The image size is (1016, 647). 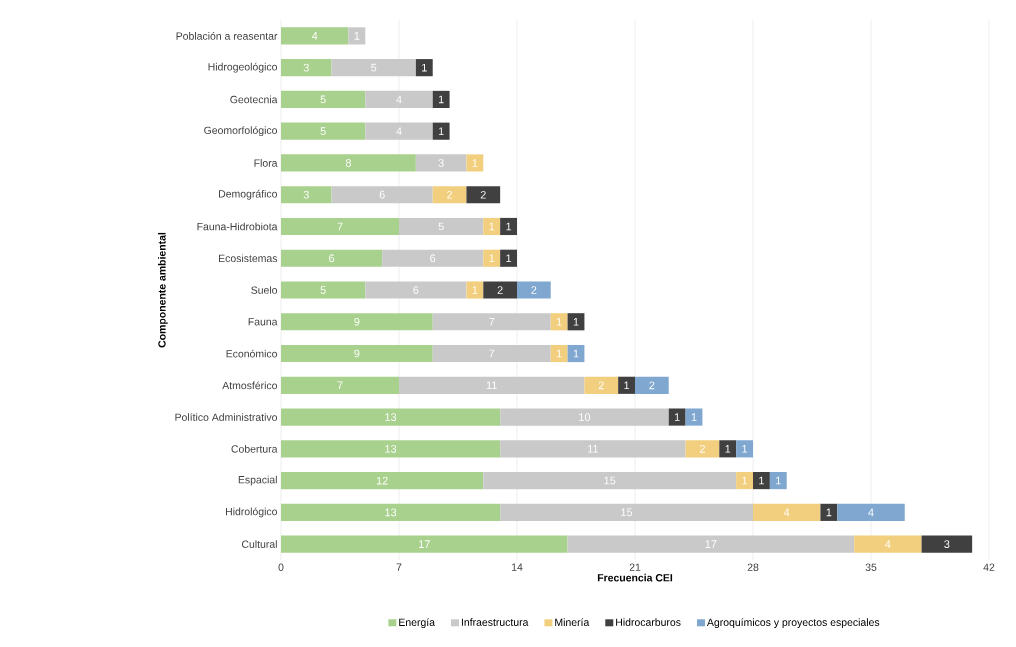 I want to click on y-tick-label: Hidrogeológico, so click(x=243, y=67).